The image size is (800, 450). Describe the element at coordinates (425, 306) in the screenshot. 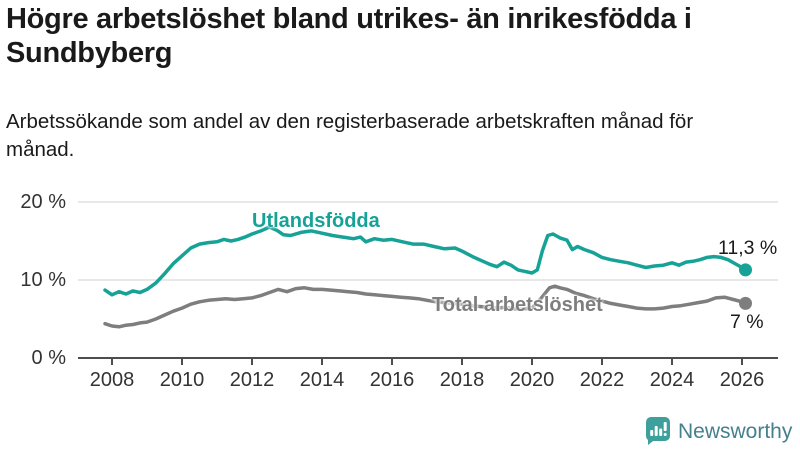

I see `series-line-total-arbetsl-shet` at that location.